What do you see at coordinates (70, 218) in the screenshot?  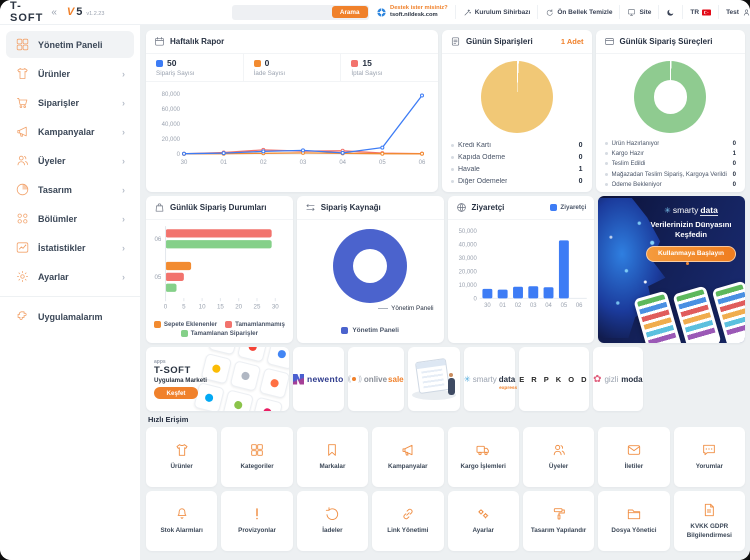 I see `sidebar-item-sections: Bölümler ›` at bounding box center [70, 218].